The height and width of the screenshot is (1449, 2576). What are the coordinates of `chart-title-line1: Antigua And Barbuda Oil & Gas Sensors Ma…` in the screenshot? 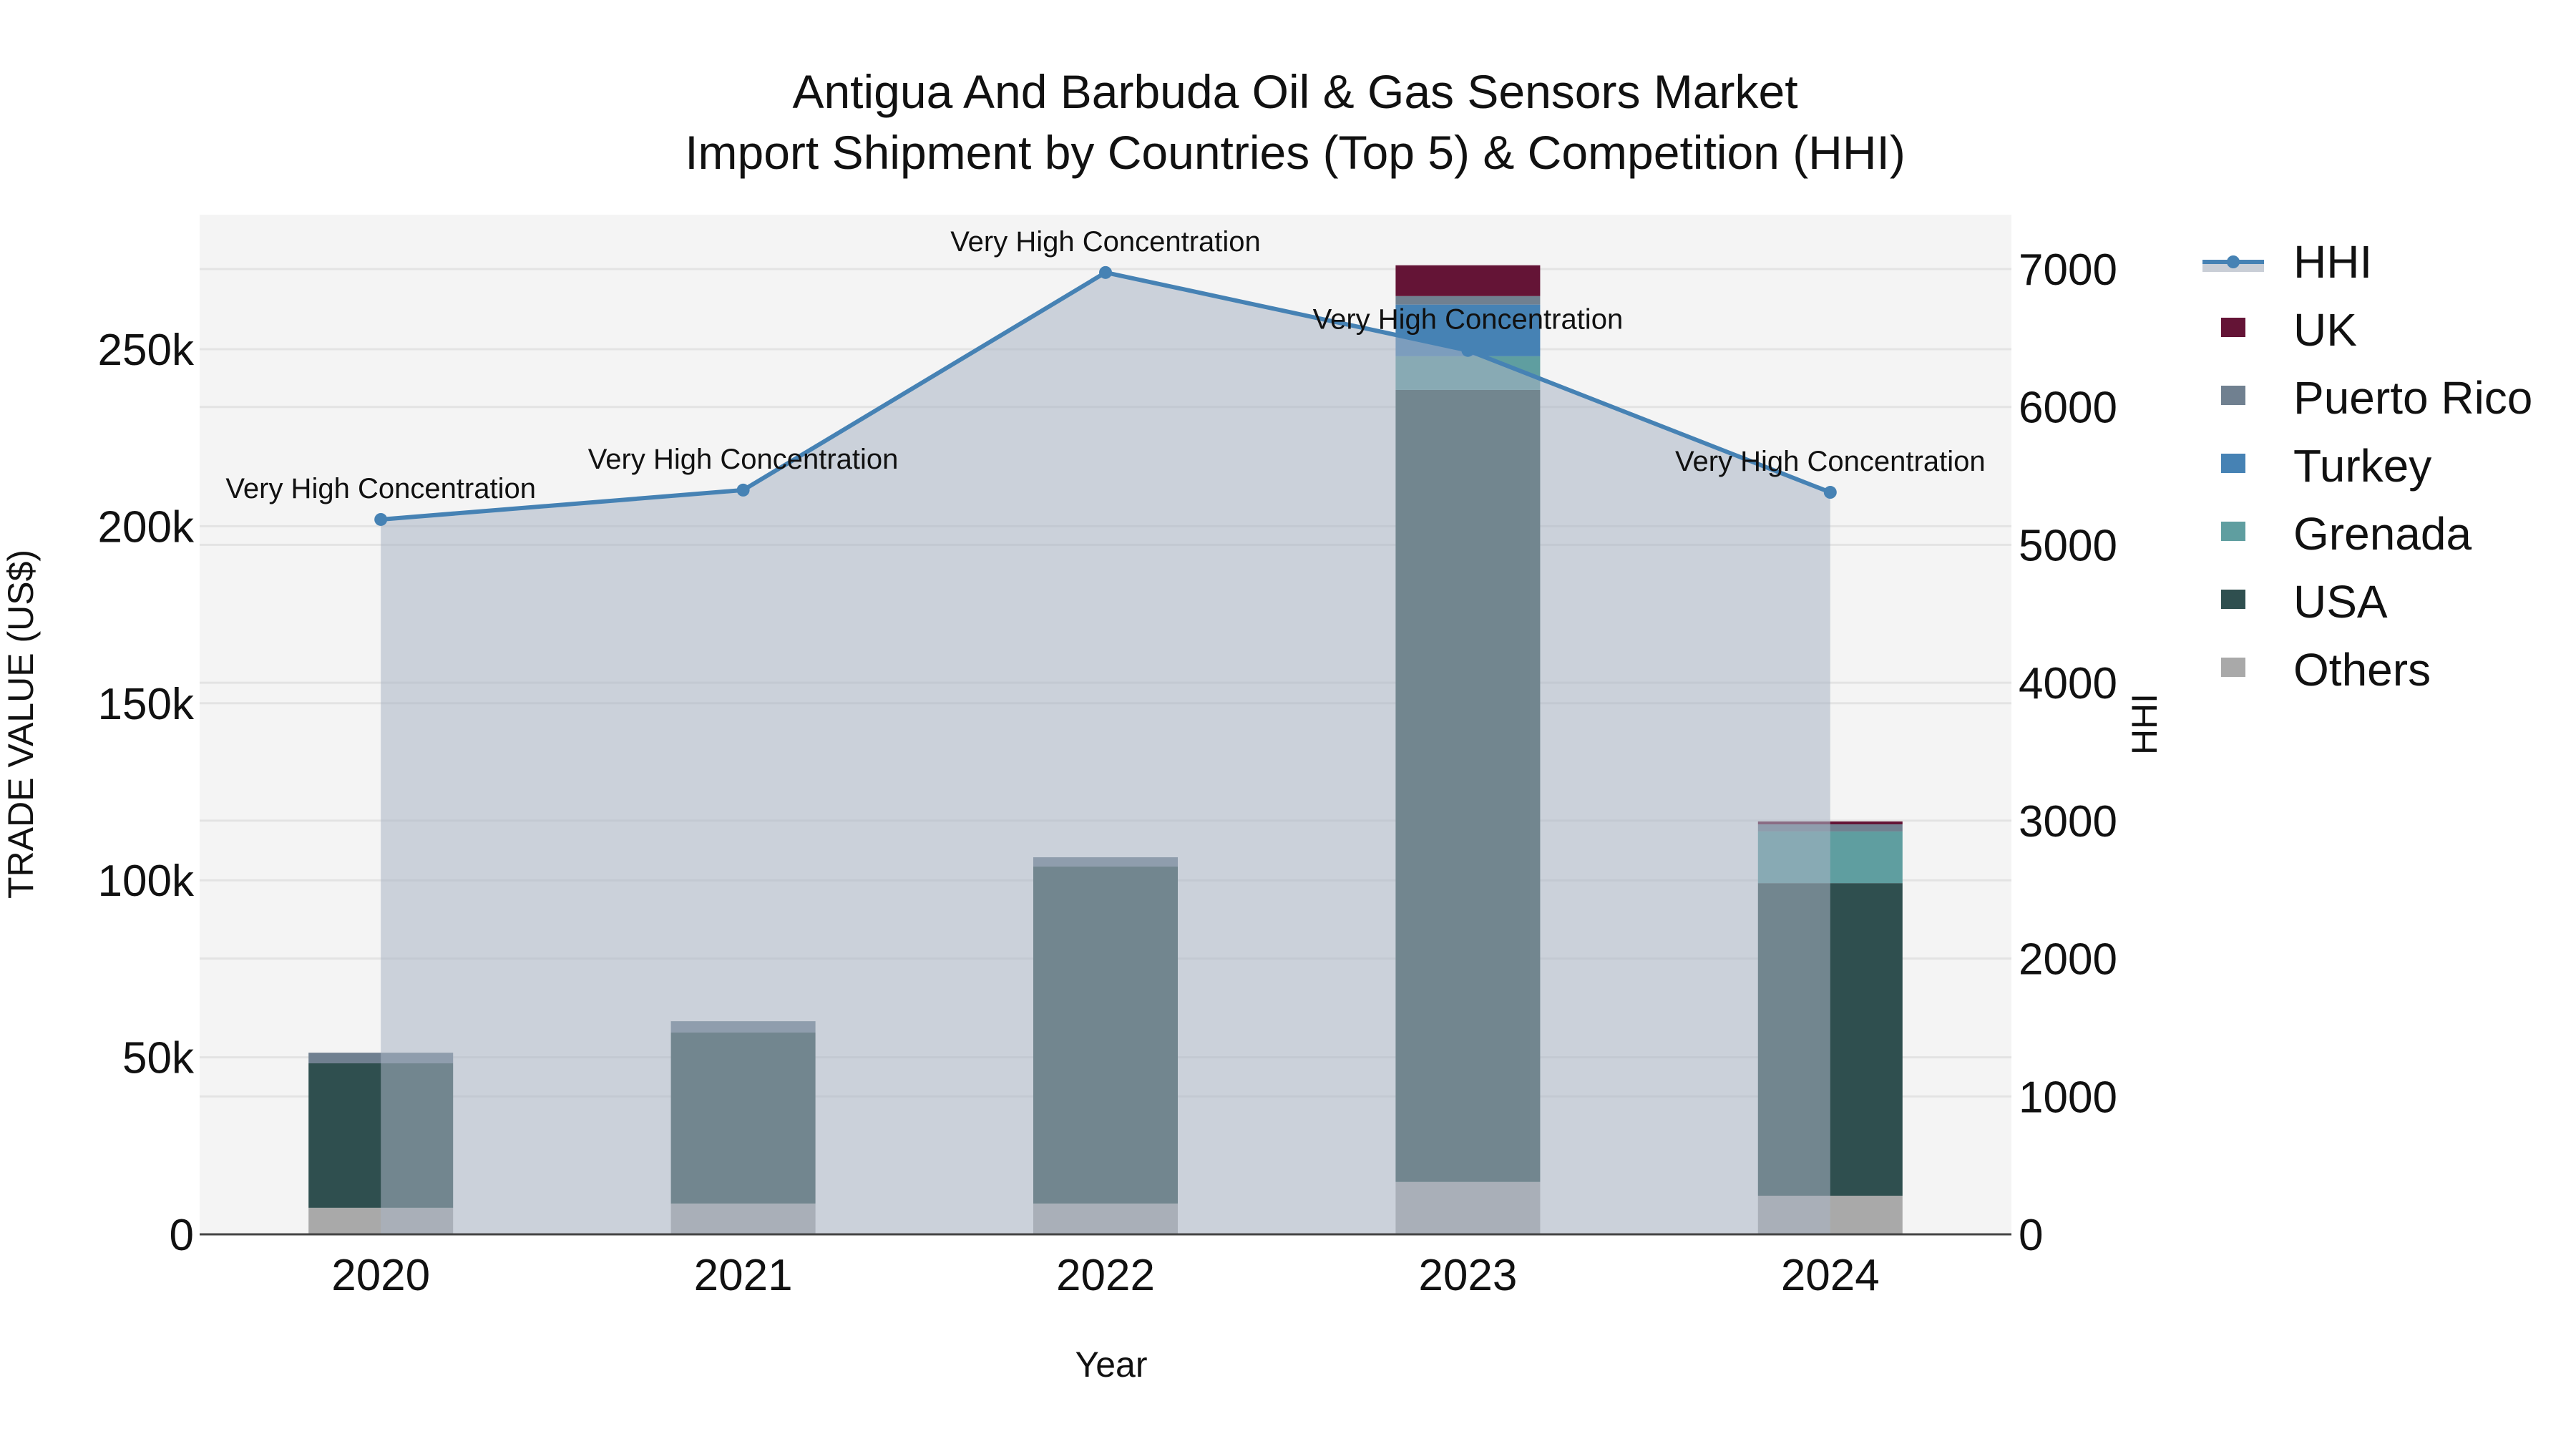 It's located at (1294, 91).